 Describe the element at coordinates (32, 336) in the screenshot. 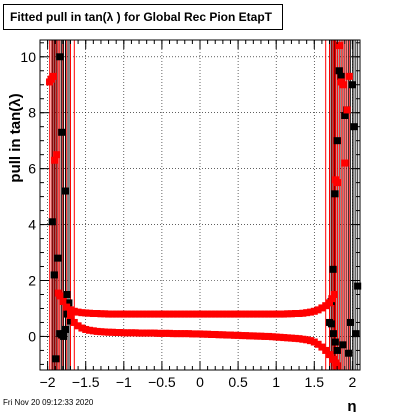

I see `y-tick-label: 0` at that location.